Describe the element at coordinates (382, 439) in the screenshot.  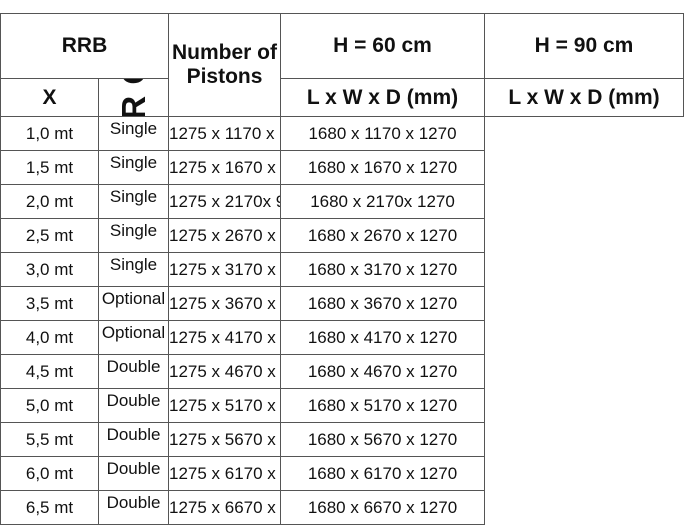
I see `dims-90-cell: 1680 x 5670 x 1270` at that location.